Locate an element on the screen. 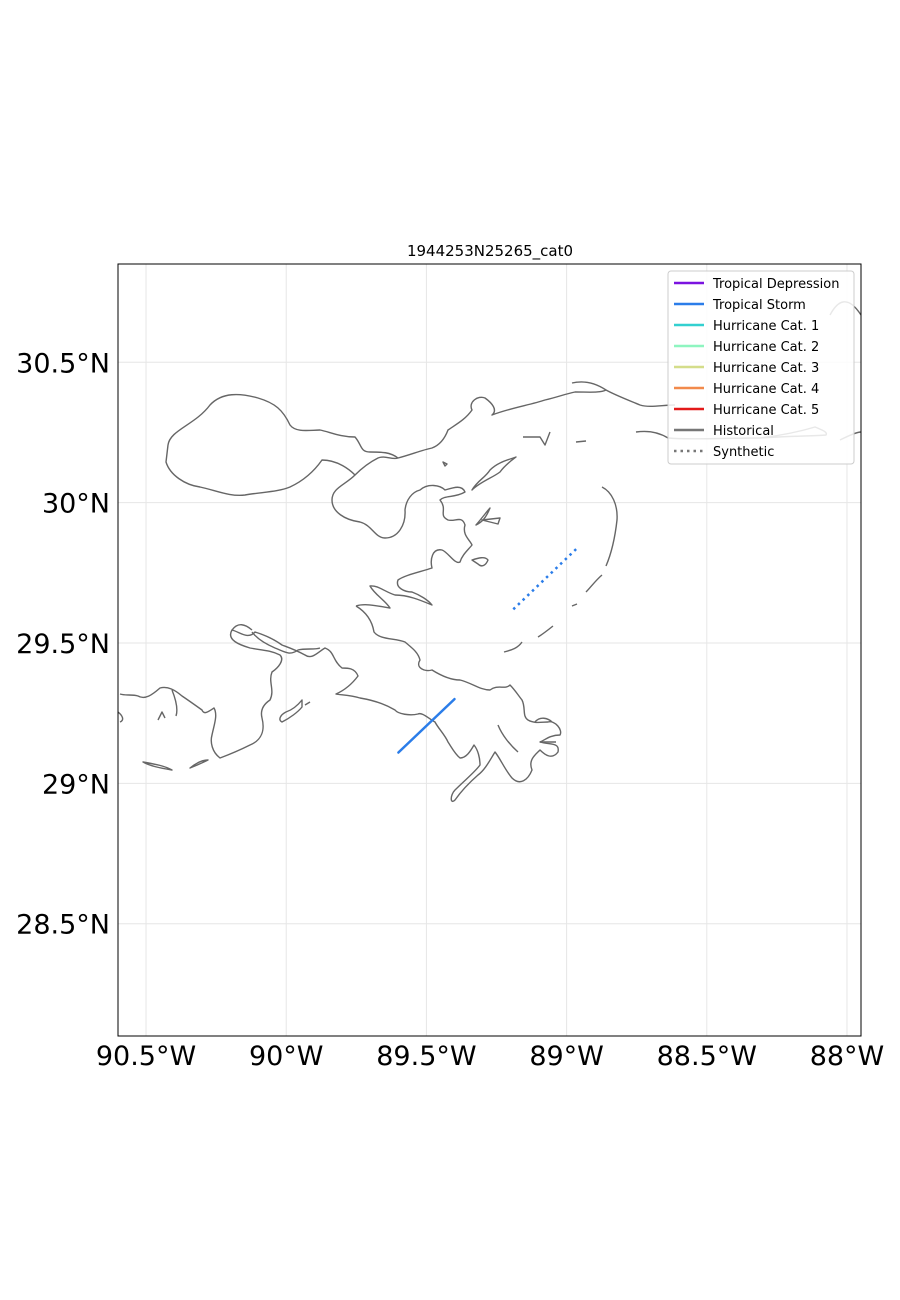  delta-east is located at coordinates (526, 735).